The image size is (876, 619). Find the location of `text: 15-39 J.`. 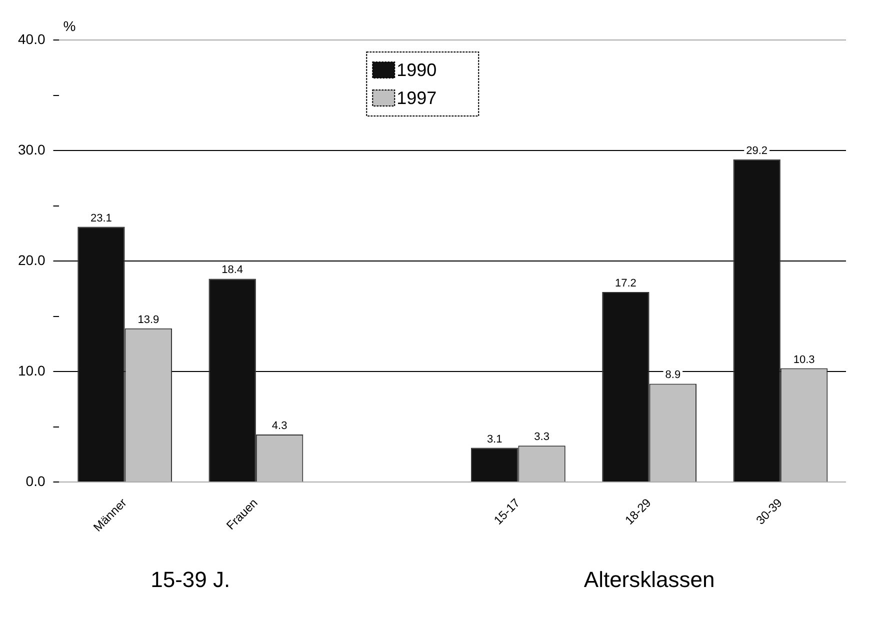

text: 15-39 J. is located at coordinates (190, 579).